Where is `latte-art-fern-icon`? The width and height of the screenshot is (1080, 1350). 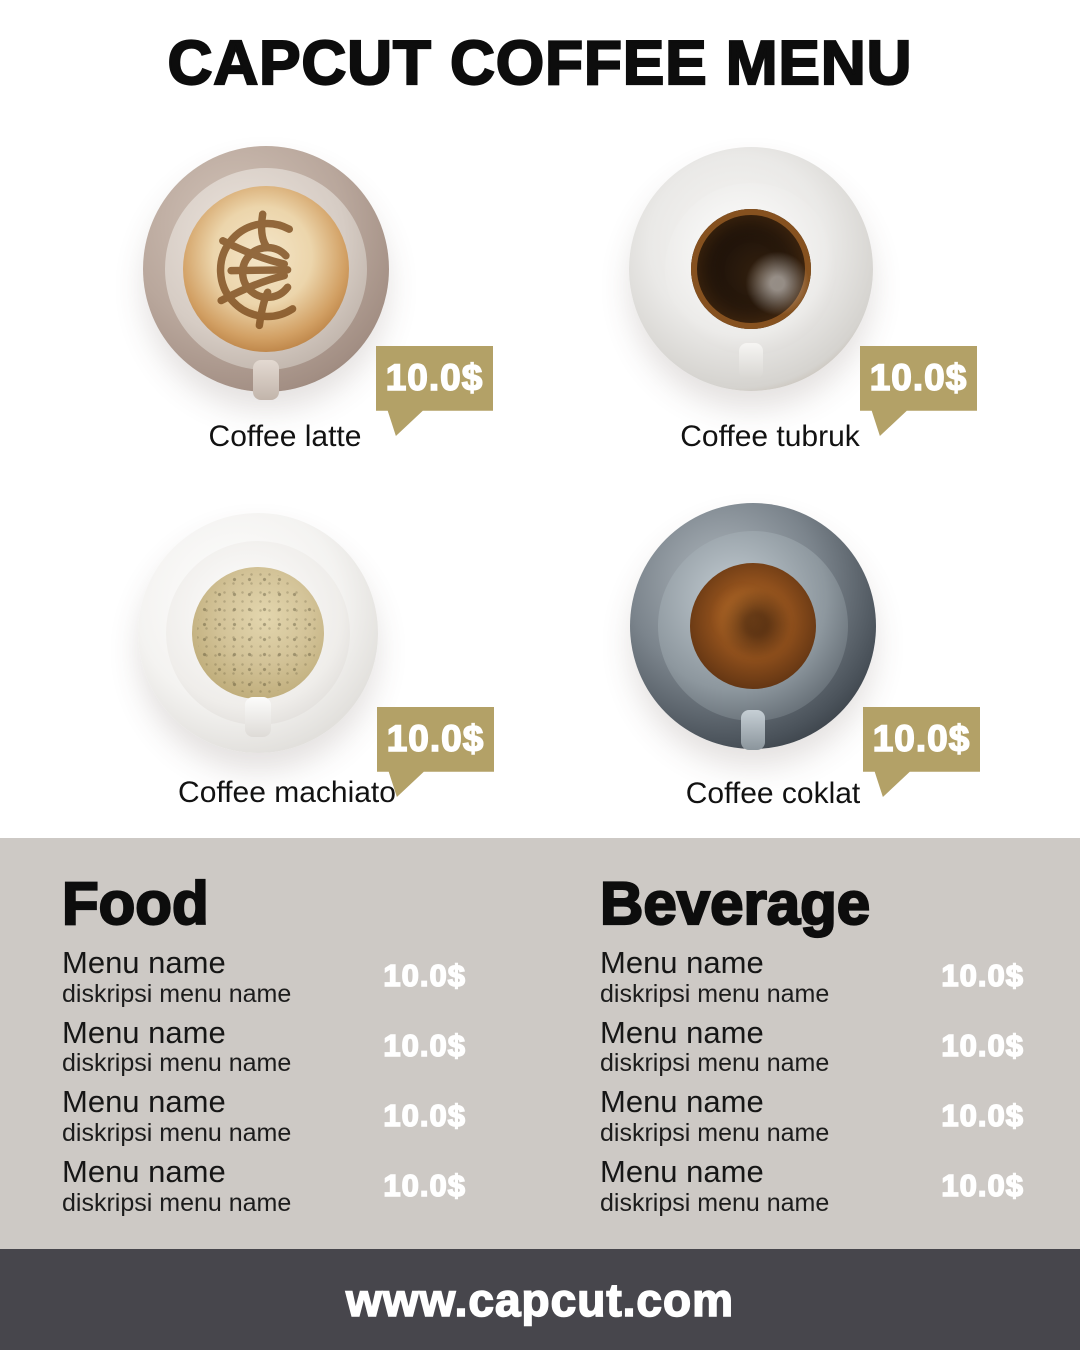
latte-art-fern-icon is located at coordinates (256, 270).